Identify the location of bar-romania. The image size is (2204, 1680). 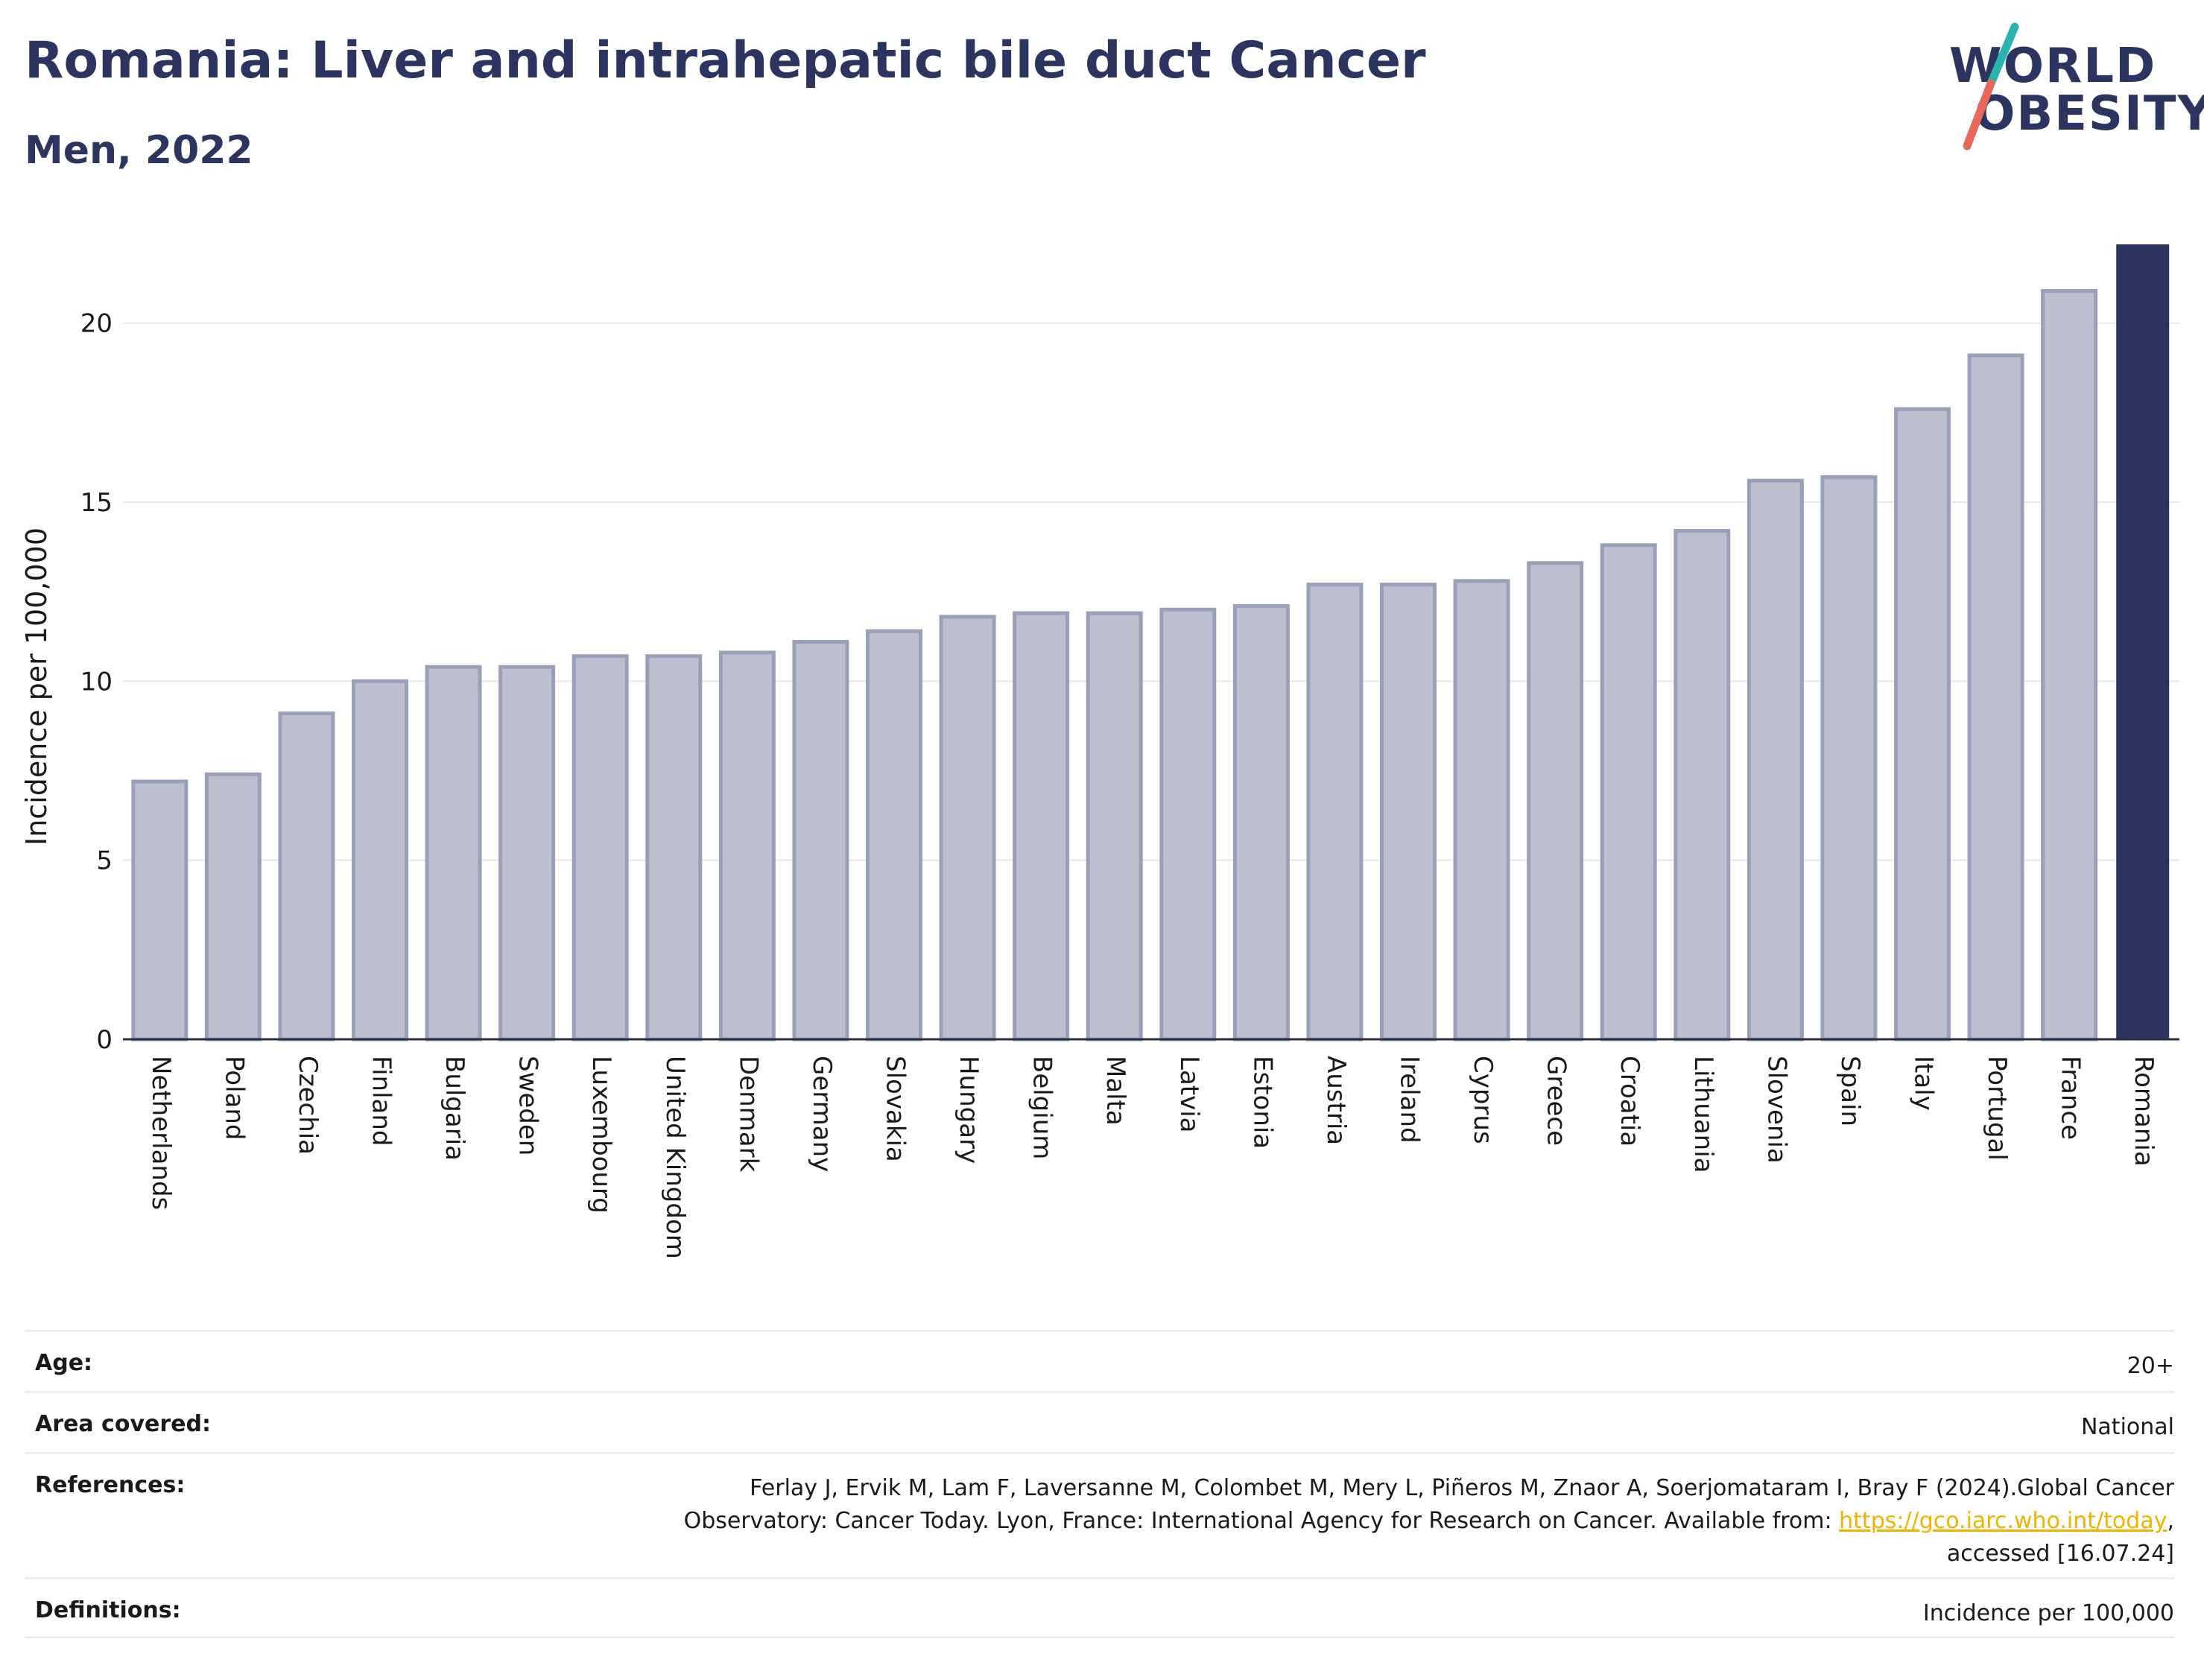
(2143, 641).